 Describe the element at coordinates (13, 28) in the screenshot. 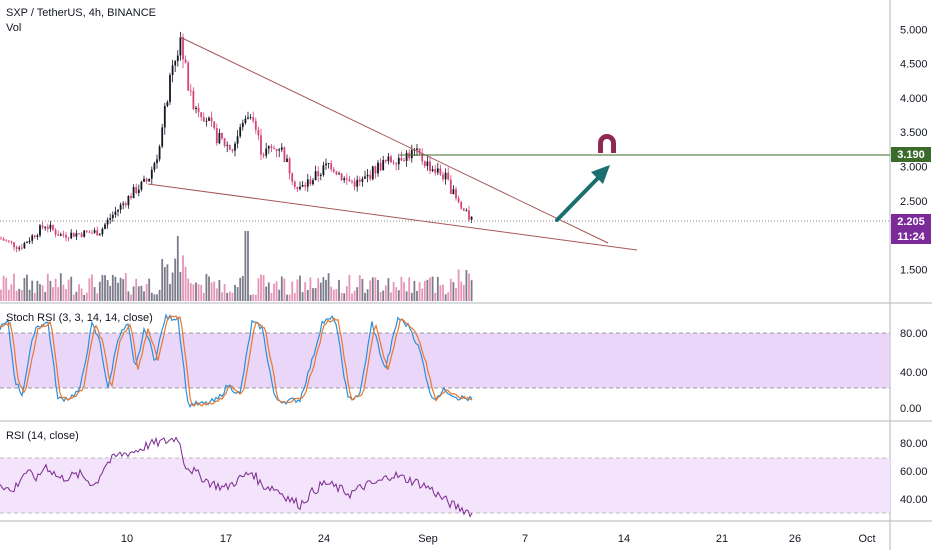

I see `vol-label: Vol` at that location.